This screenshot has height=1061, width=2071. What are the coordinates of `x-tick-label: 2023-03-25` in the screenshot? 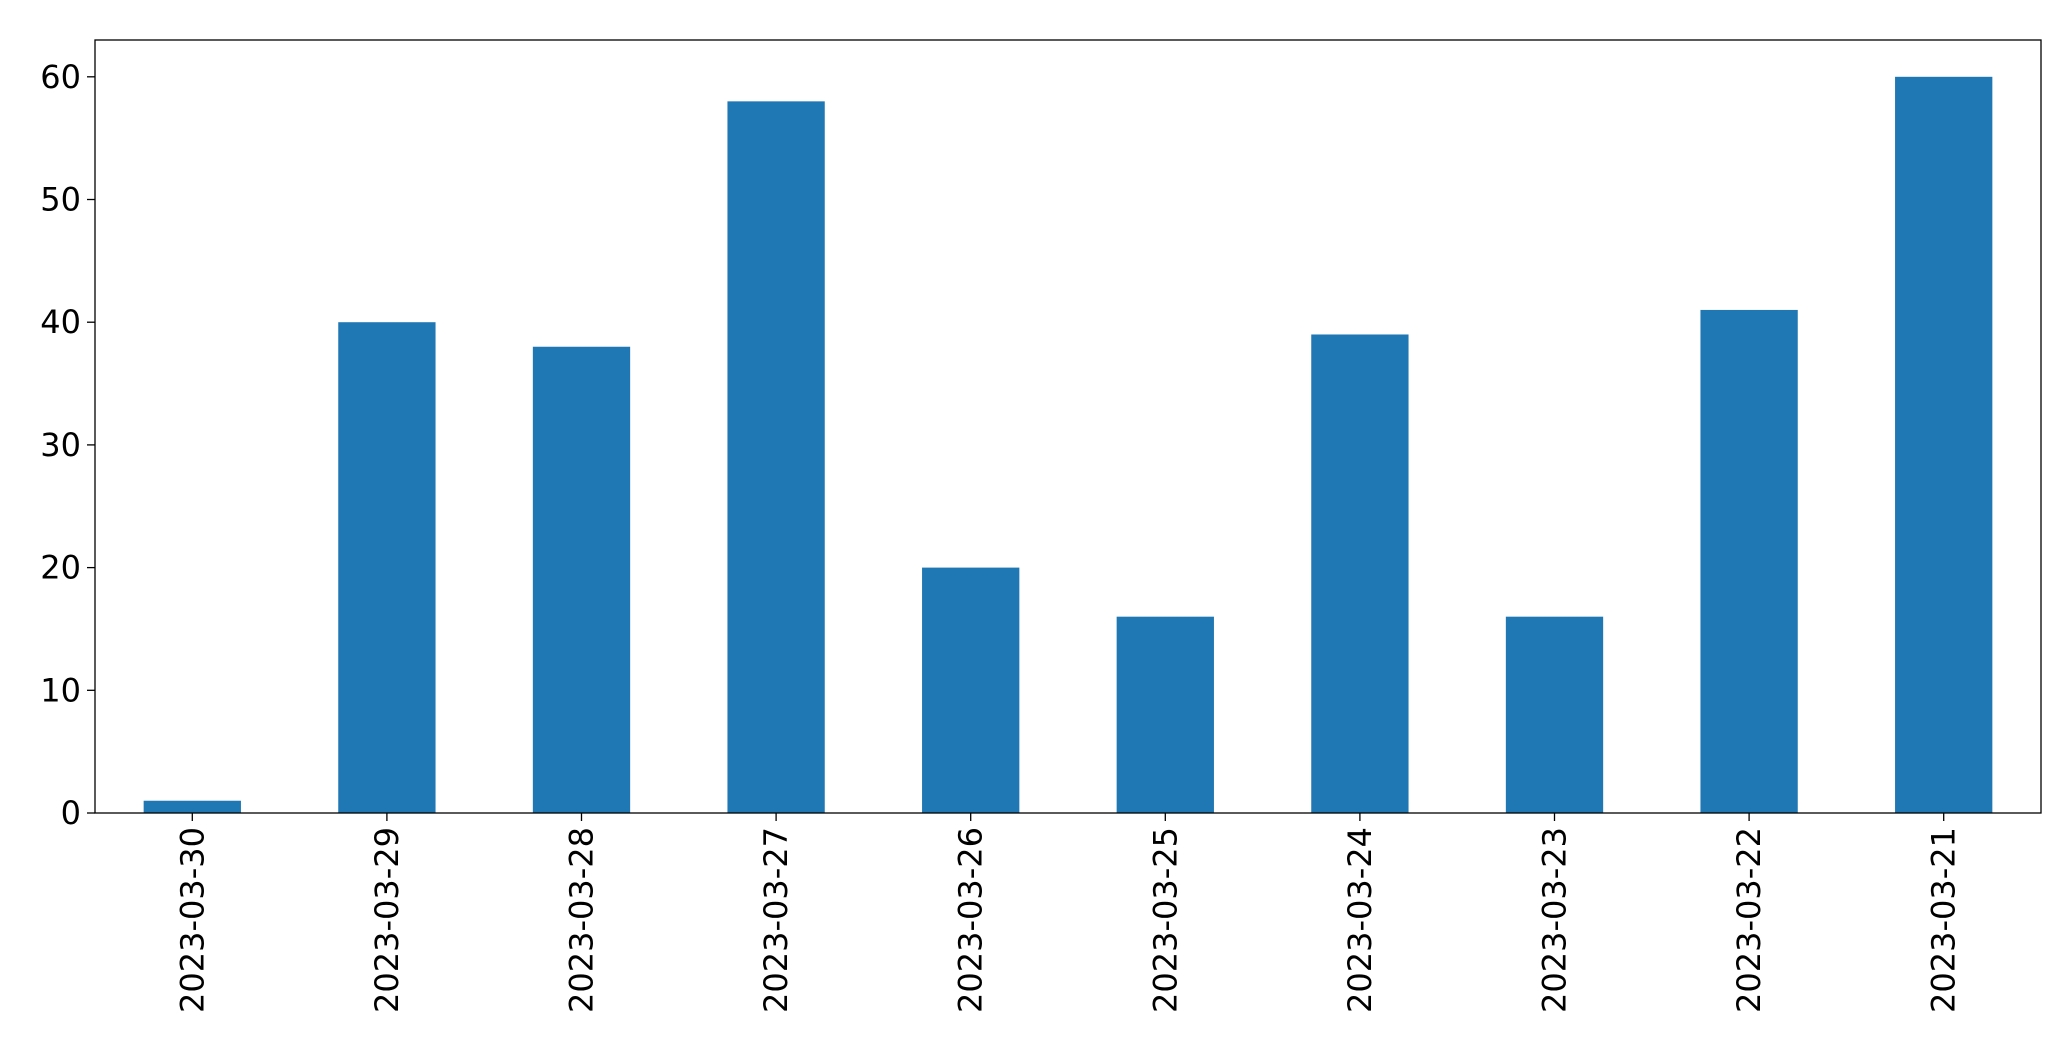 It's located at (1165, 920).